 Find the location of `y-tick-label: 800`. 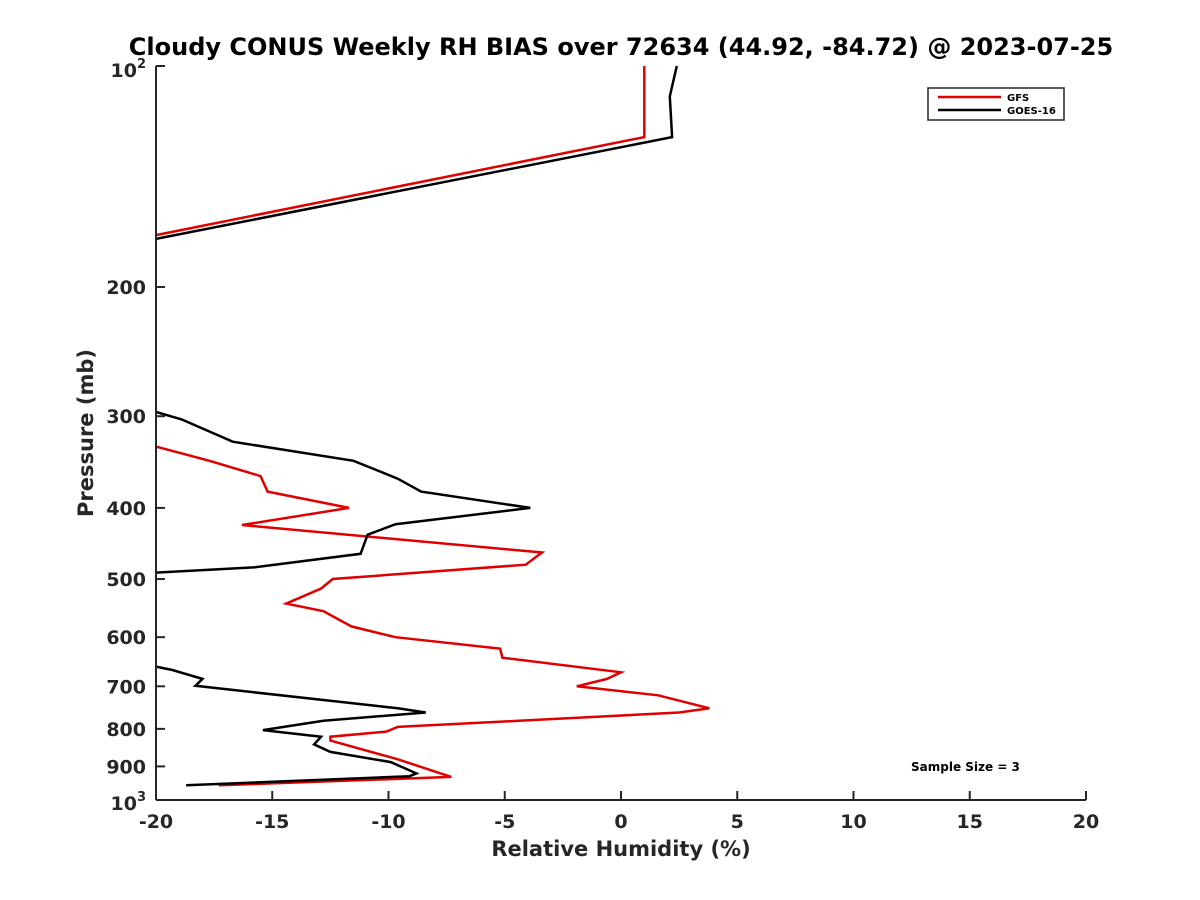

y-tick-label: 800 is located at coordinates (126, 730).